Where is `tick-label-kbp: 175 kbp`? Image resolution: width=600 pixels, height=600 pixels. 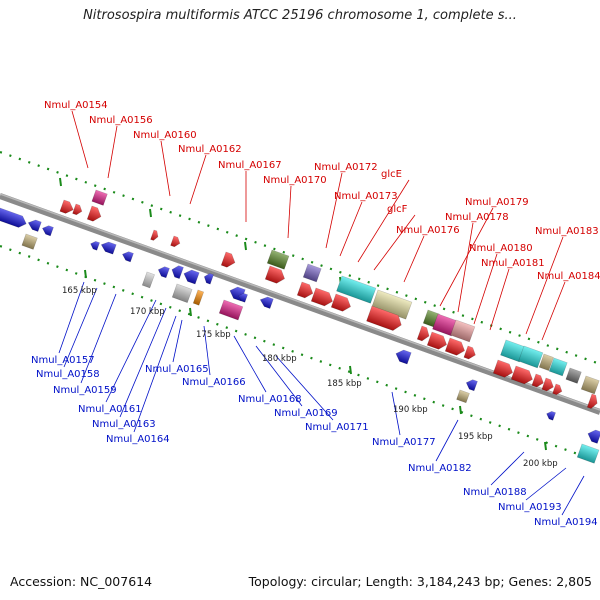
tick-label-kbp: 175 kbp is located at coordinates (213, 335).